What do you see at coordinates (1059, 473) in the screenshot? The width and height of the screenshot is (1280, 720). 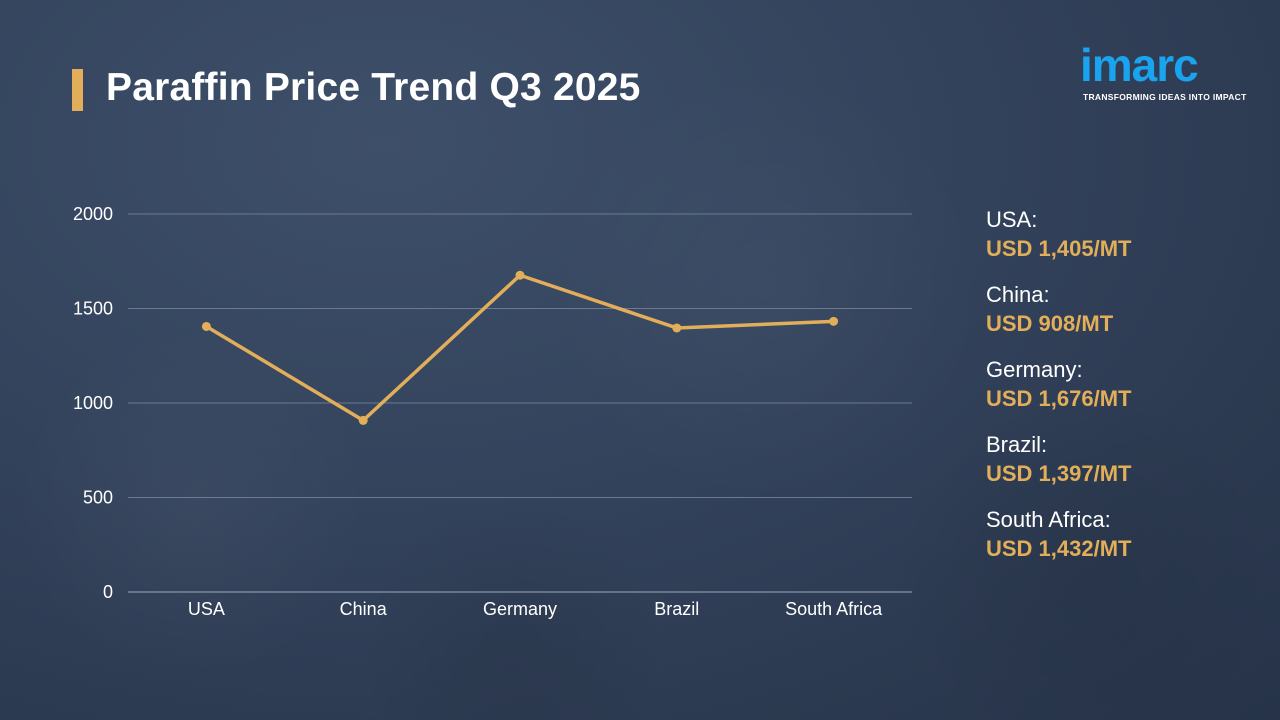 I see `legend-value: USD 1,397/MT` at bounding box center [1059, 473].